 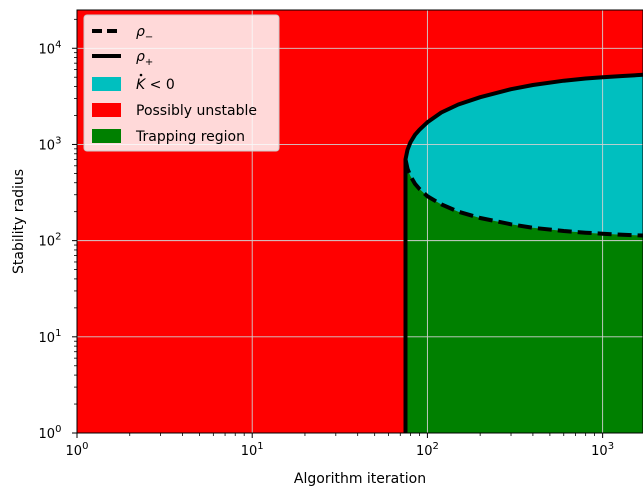 I want to click on legend-swatch-trapping, so click(x=106, y=136).